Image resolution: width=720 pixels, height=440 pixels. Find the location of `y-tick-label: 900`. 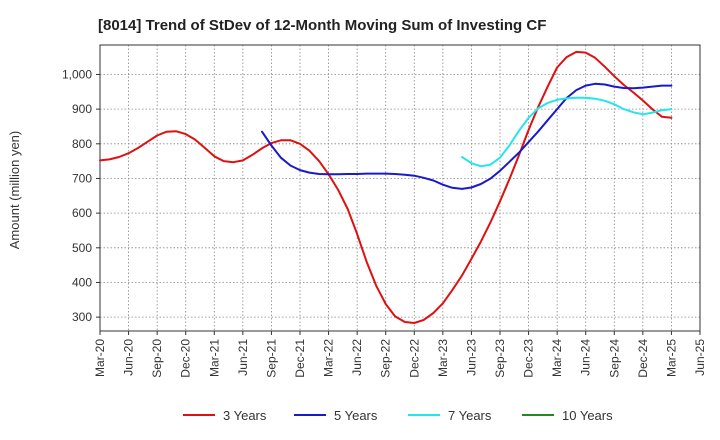

y-tick-label: 900 is located at coordinates (82, 109).